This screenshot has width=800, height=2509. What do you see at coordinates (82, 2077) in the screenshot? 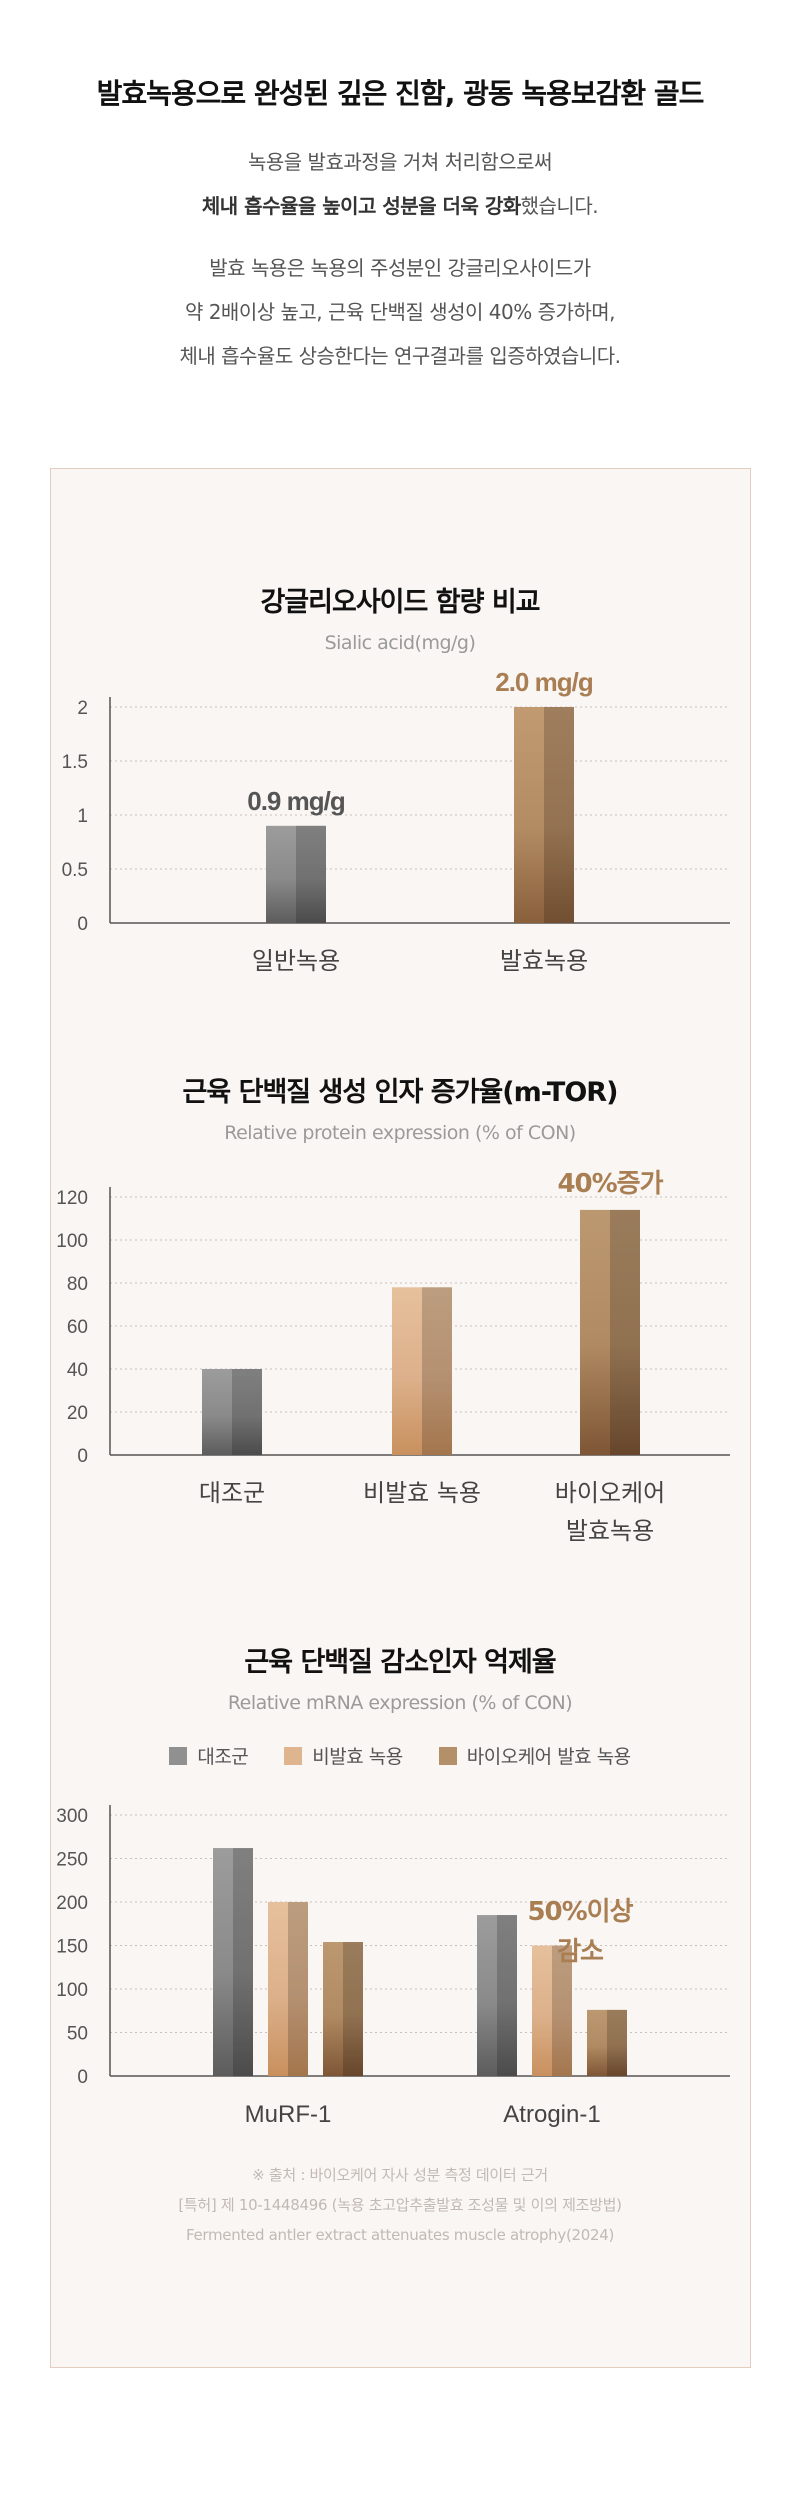
I see `chart3-ytick: 0` at bounding box center [82, 2077].